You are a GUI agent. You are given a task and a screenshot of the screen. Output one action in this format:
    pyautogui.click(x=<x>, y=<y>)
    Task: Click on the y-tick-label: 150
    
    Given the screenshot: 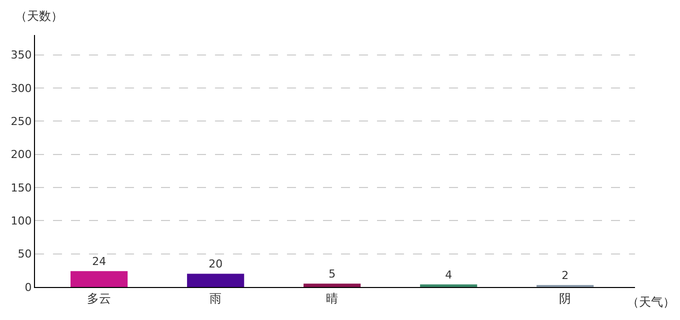 What is the action you would take?
    pyautogui.click(x=21, y=187)
    